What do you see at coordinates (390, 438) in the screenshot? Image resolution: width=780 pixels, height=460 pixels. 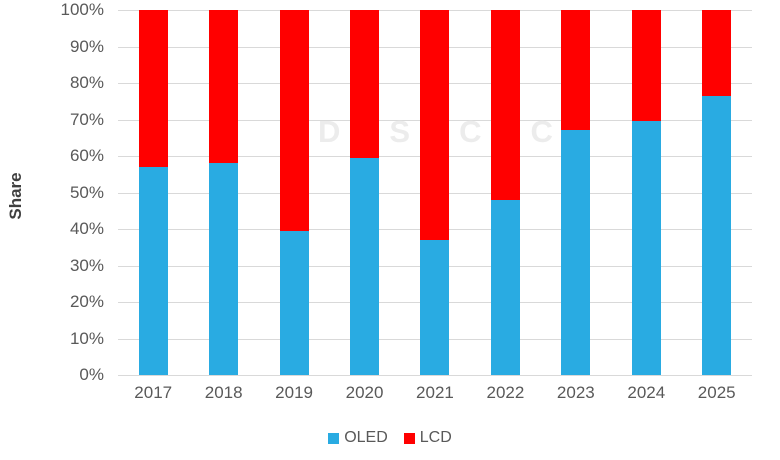 I see `legend: OLED LCD` at bounding box center [390, 438].